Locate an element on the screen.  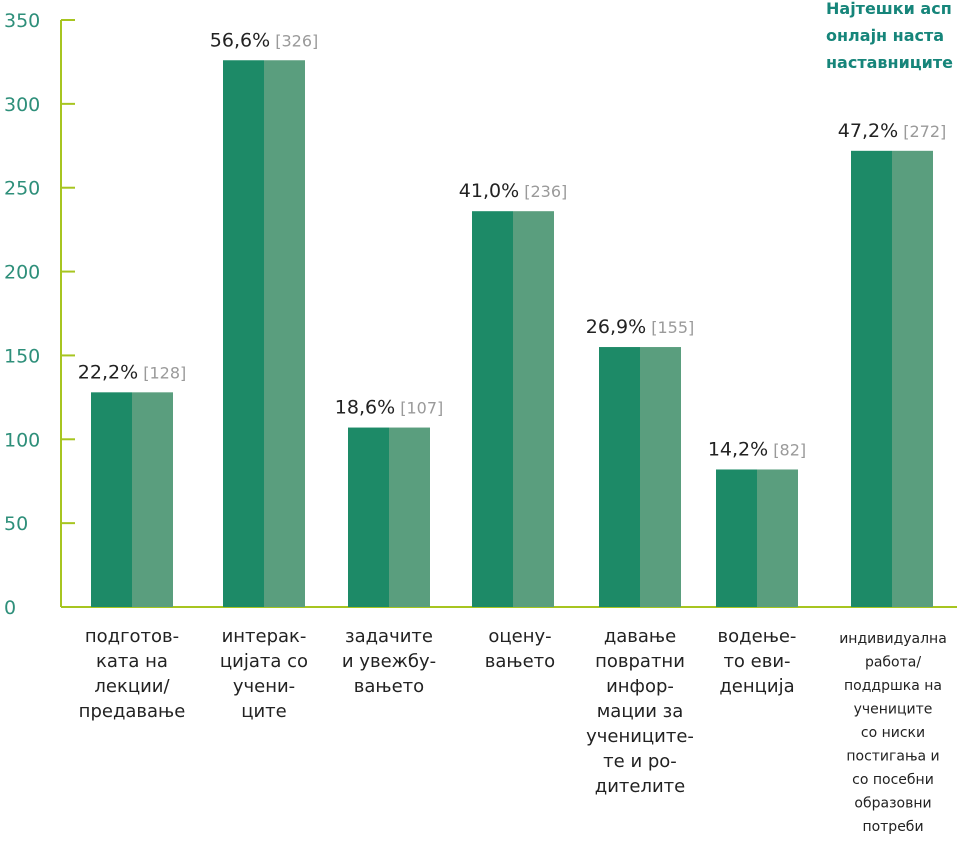
category-label-6: постигања и is located at coordinates (892, 757).